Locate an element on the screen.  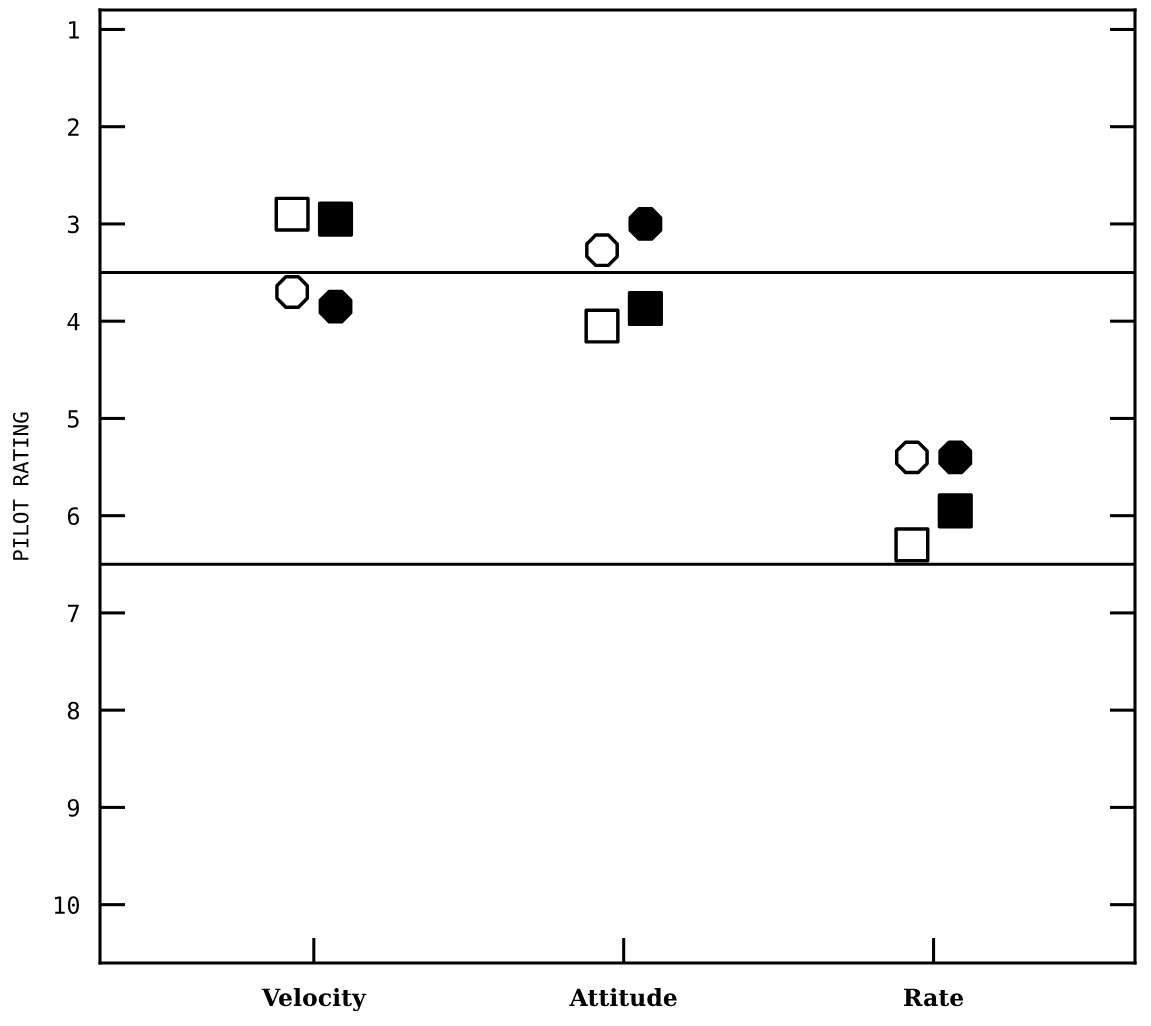
y-tick-label: 3 is located at coordinates (73, 224).